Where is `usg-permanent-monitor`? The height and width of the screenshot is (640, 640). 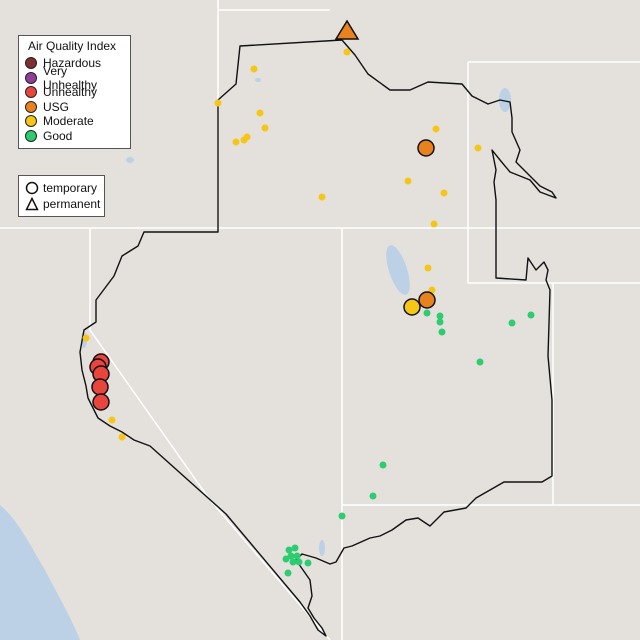
usg-permanent-monitor is located at coordinates (347, 29).